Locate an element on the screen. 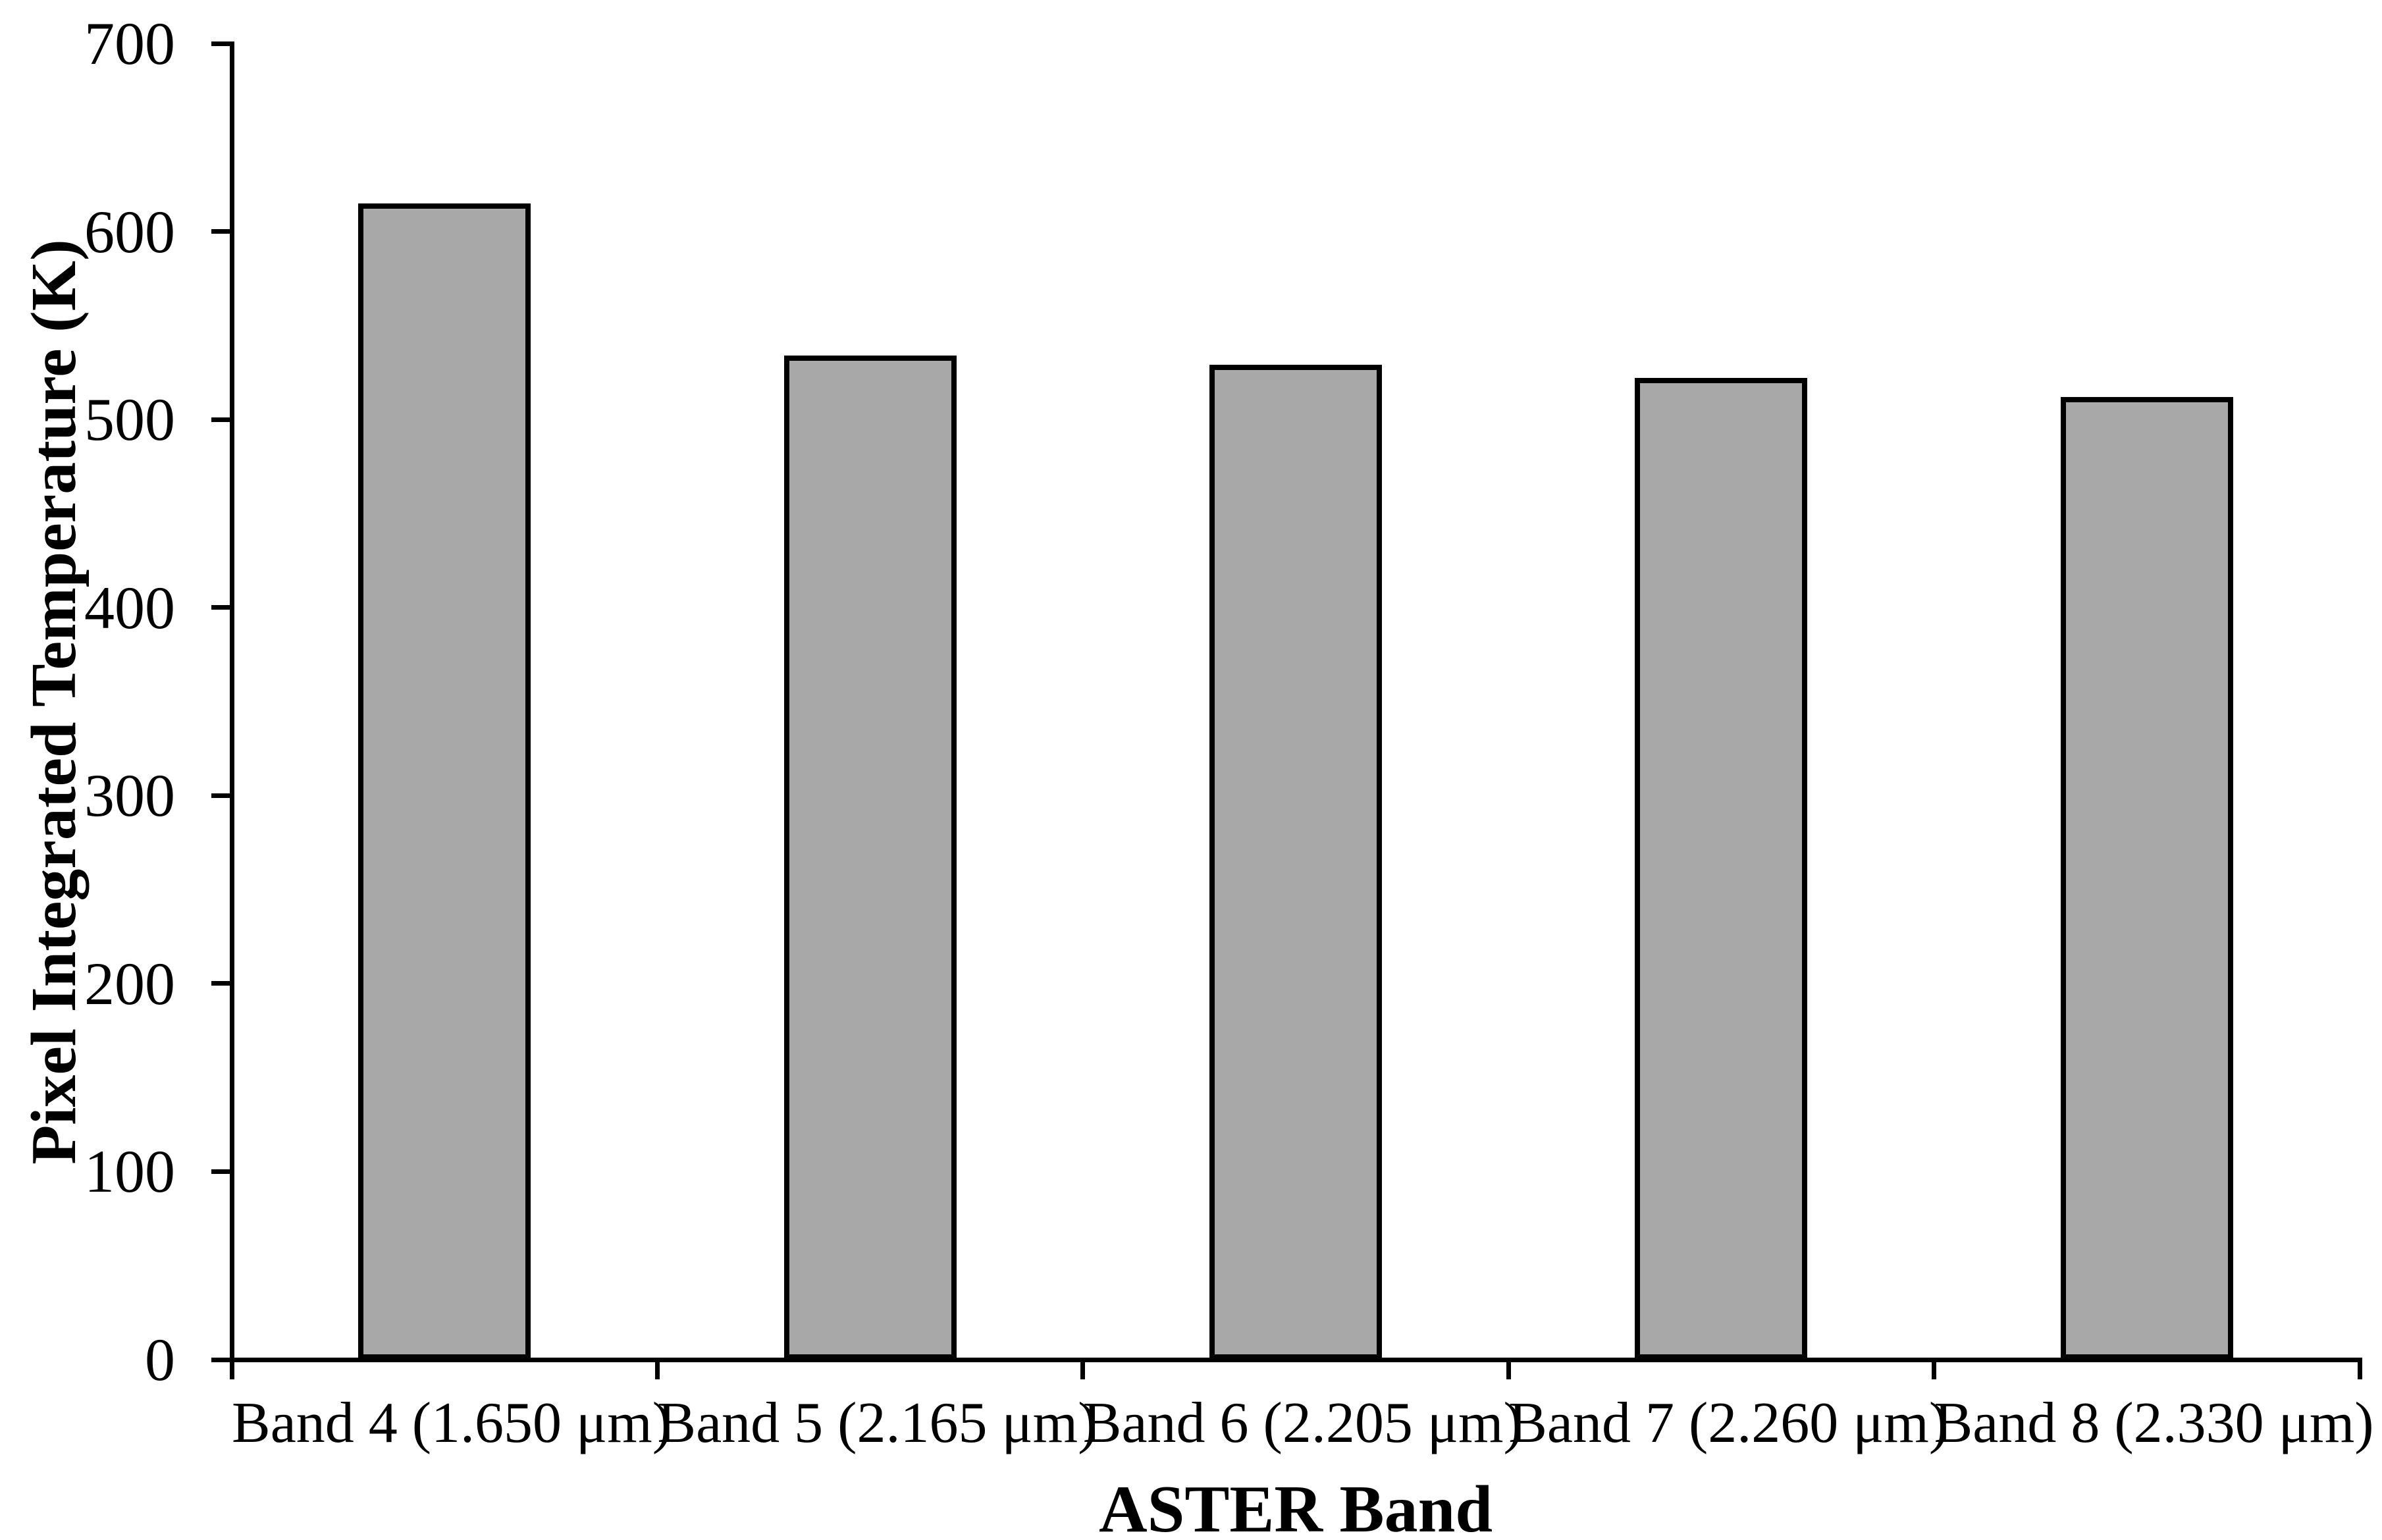 This screenshot has height=1540, width=2382. y-axis-title: Pixel Integrated Temperature (K) is located at coordinates (54, 701).